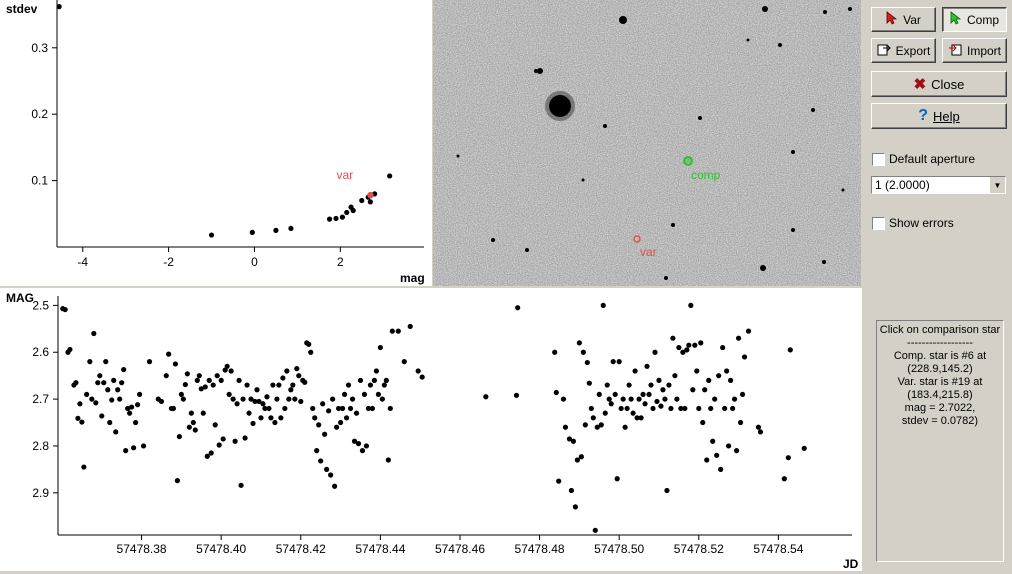 The image size is (1012, 574). What do you see at coordinates (370, 195) in the screenshot?
I see `var-star-point` at bounding box center [370, 195].